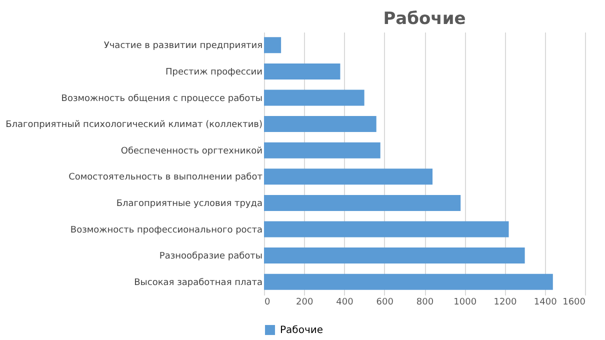 Image resolution: width=605 pixels, height=340 pixels. What do you see at coordinates (305, 303) in the screenshot?
I see `x-tick-label: 200` at bounding box center [305, 303].